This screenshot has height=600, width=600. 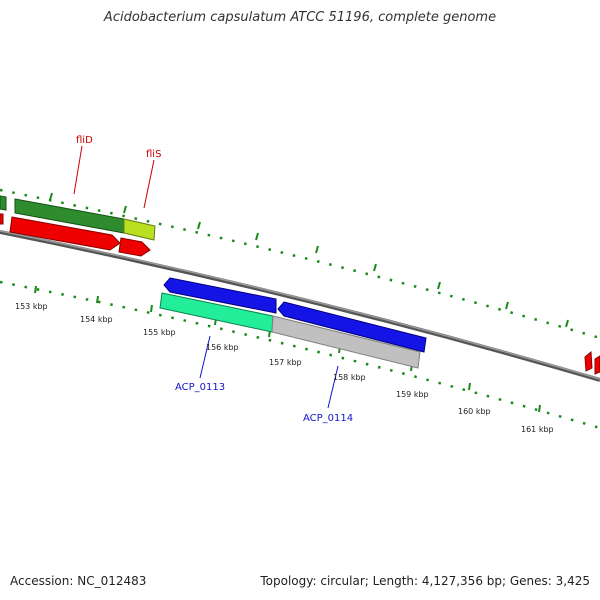 I want to click on tick-label-159: 159 kbp, so click(x=412, y=394).